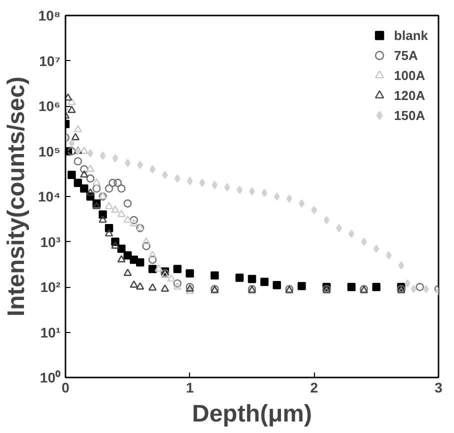 This screenshot has height=433, width=454. What do you see at coordinates (410, 115) in the screenshot?
I see `legend-label: 150A` at bounding box center [410, 115].